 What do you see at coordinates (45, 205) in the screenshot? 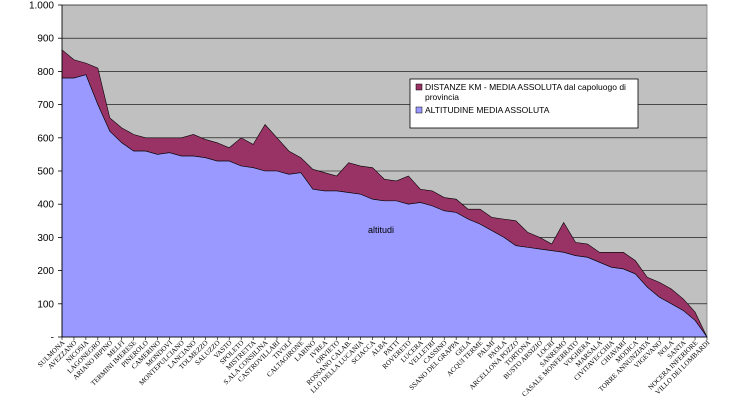
I see `y-tick-label: 400` at bounding box center [45, 205].